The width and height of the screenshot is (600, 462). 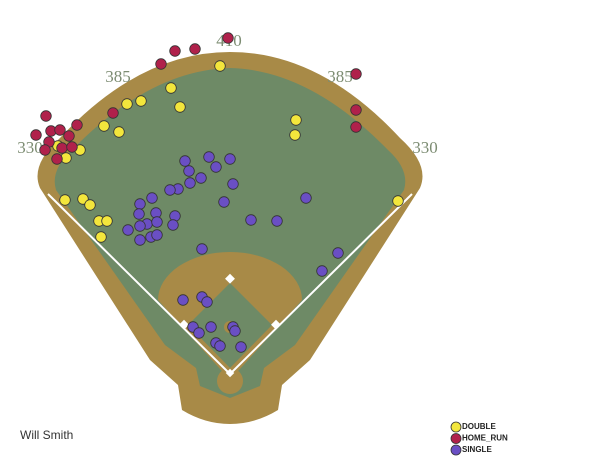 What do you see at coordinates (477, 449) in the screenshot?
I see `legend-label: SINGLE` at bounding box center [477, 449].